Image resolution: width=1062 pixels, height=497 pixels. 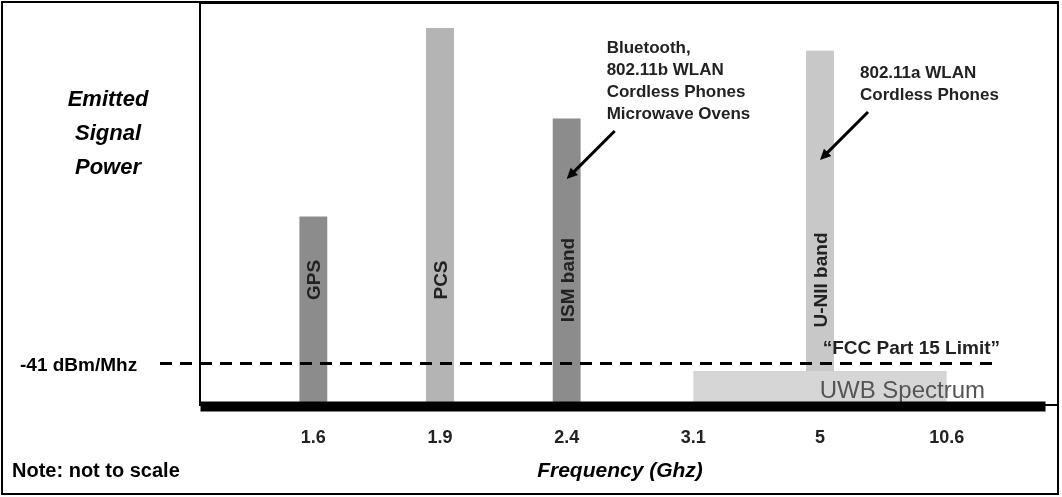 I want to click on series-label: UWB Spectrum, so click(x=902, y=389).